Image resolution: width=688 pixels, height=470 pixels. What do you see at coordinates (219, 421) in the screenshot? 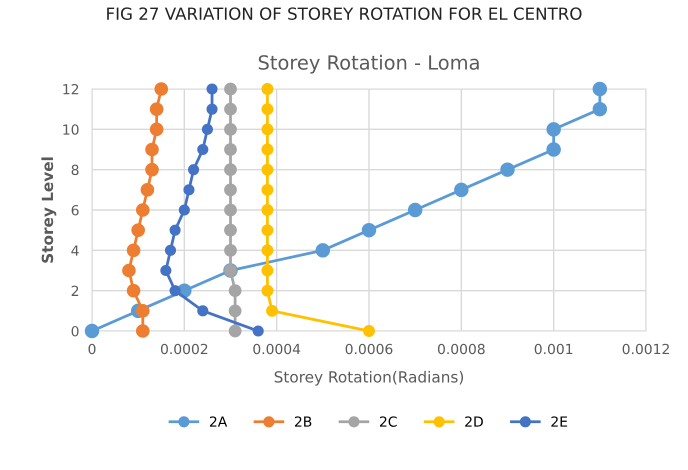
I see `legend-label: 2A` at bounding box center [219, 421].